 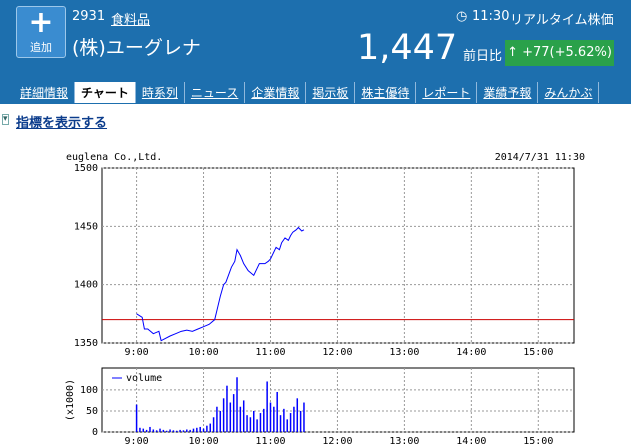 What do you see at coordinates (407, 48) in the screenshot?
I see `price: 1,447` at bounding box center [407, 48].